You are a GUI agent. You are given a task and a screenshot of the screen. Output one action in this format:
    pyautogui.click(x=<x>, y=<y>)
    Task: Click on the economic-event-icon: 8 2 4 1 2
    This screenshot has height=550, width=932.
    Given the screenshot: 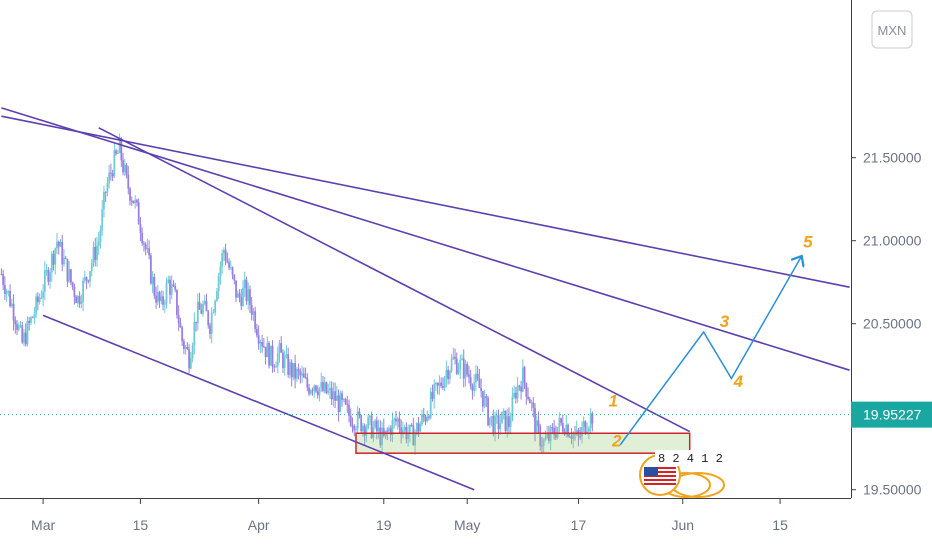 What is the action you would take?
    pyautogui.click(x=682, y=474)
    